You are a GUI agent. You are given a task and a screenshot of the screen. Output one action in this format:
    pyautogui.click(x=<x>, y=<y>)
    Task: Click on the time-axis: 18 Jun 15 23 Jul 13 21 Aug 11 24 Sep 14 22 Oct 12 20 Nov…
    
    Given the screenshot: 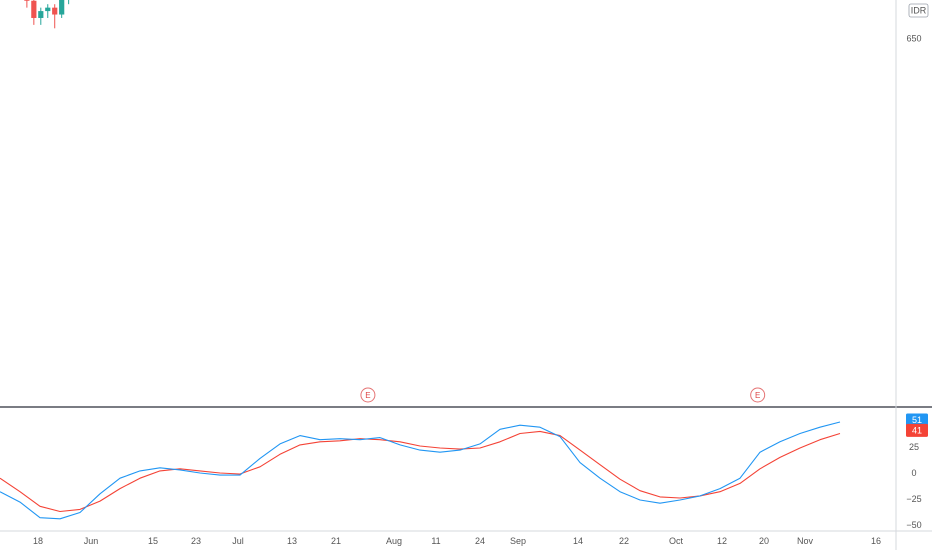 What is the action you would take?
    pyautogui.click(x=457, y=541)
    